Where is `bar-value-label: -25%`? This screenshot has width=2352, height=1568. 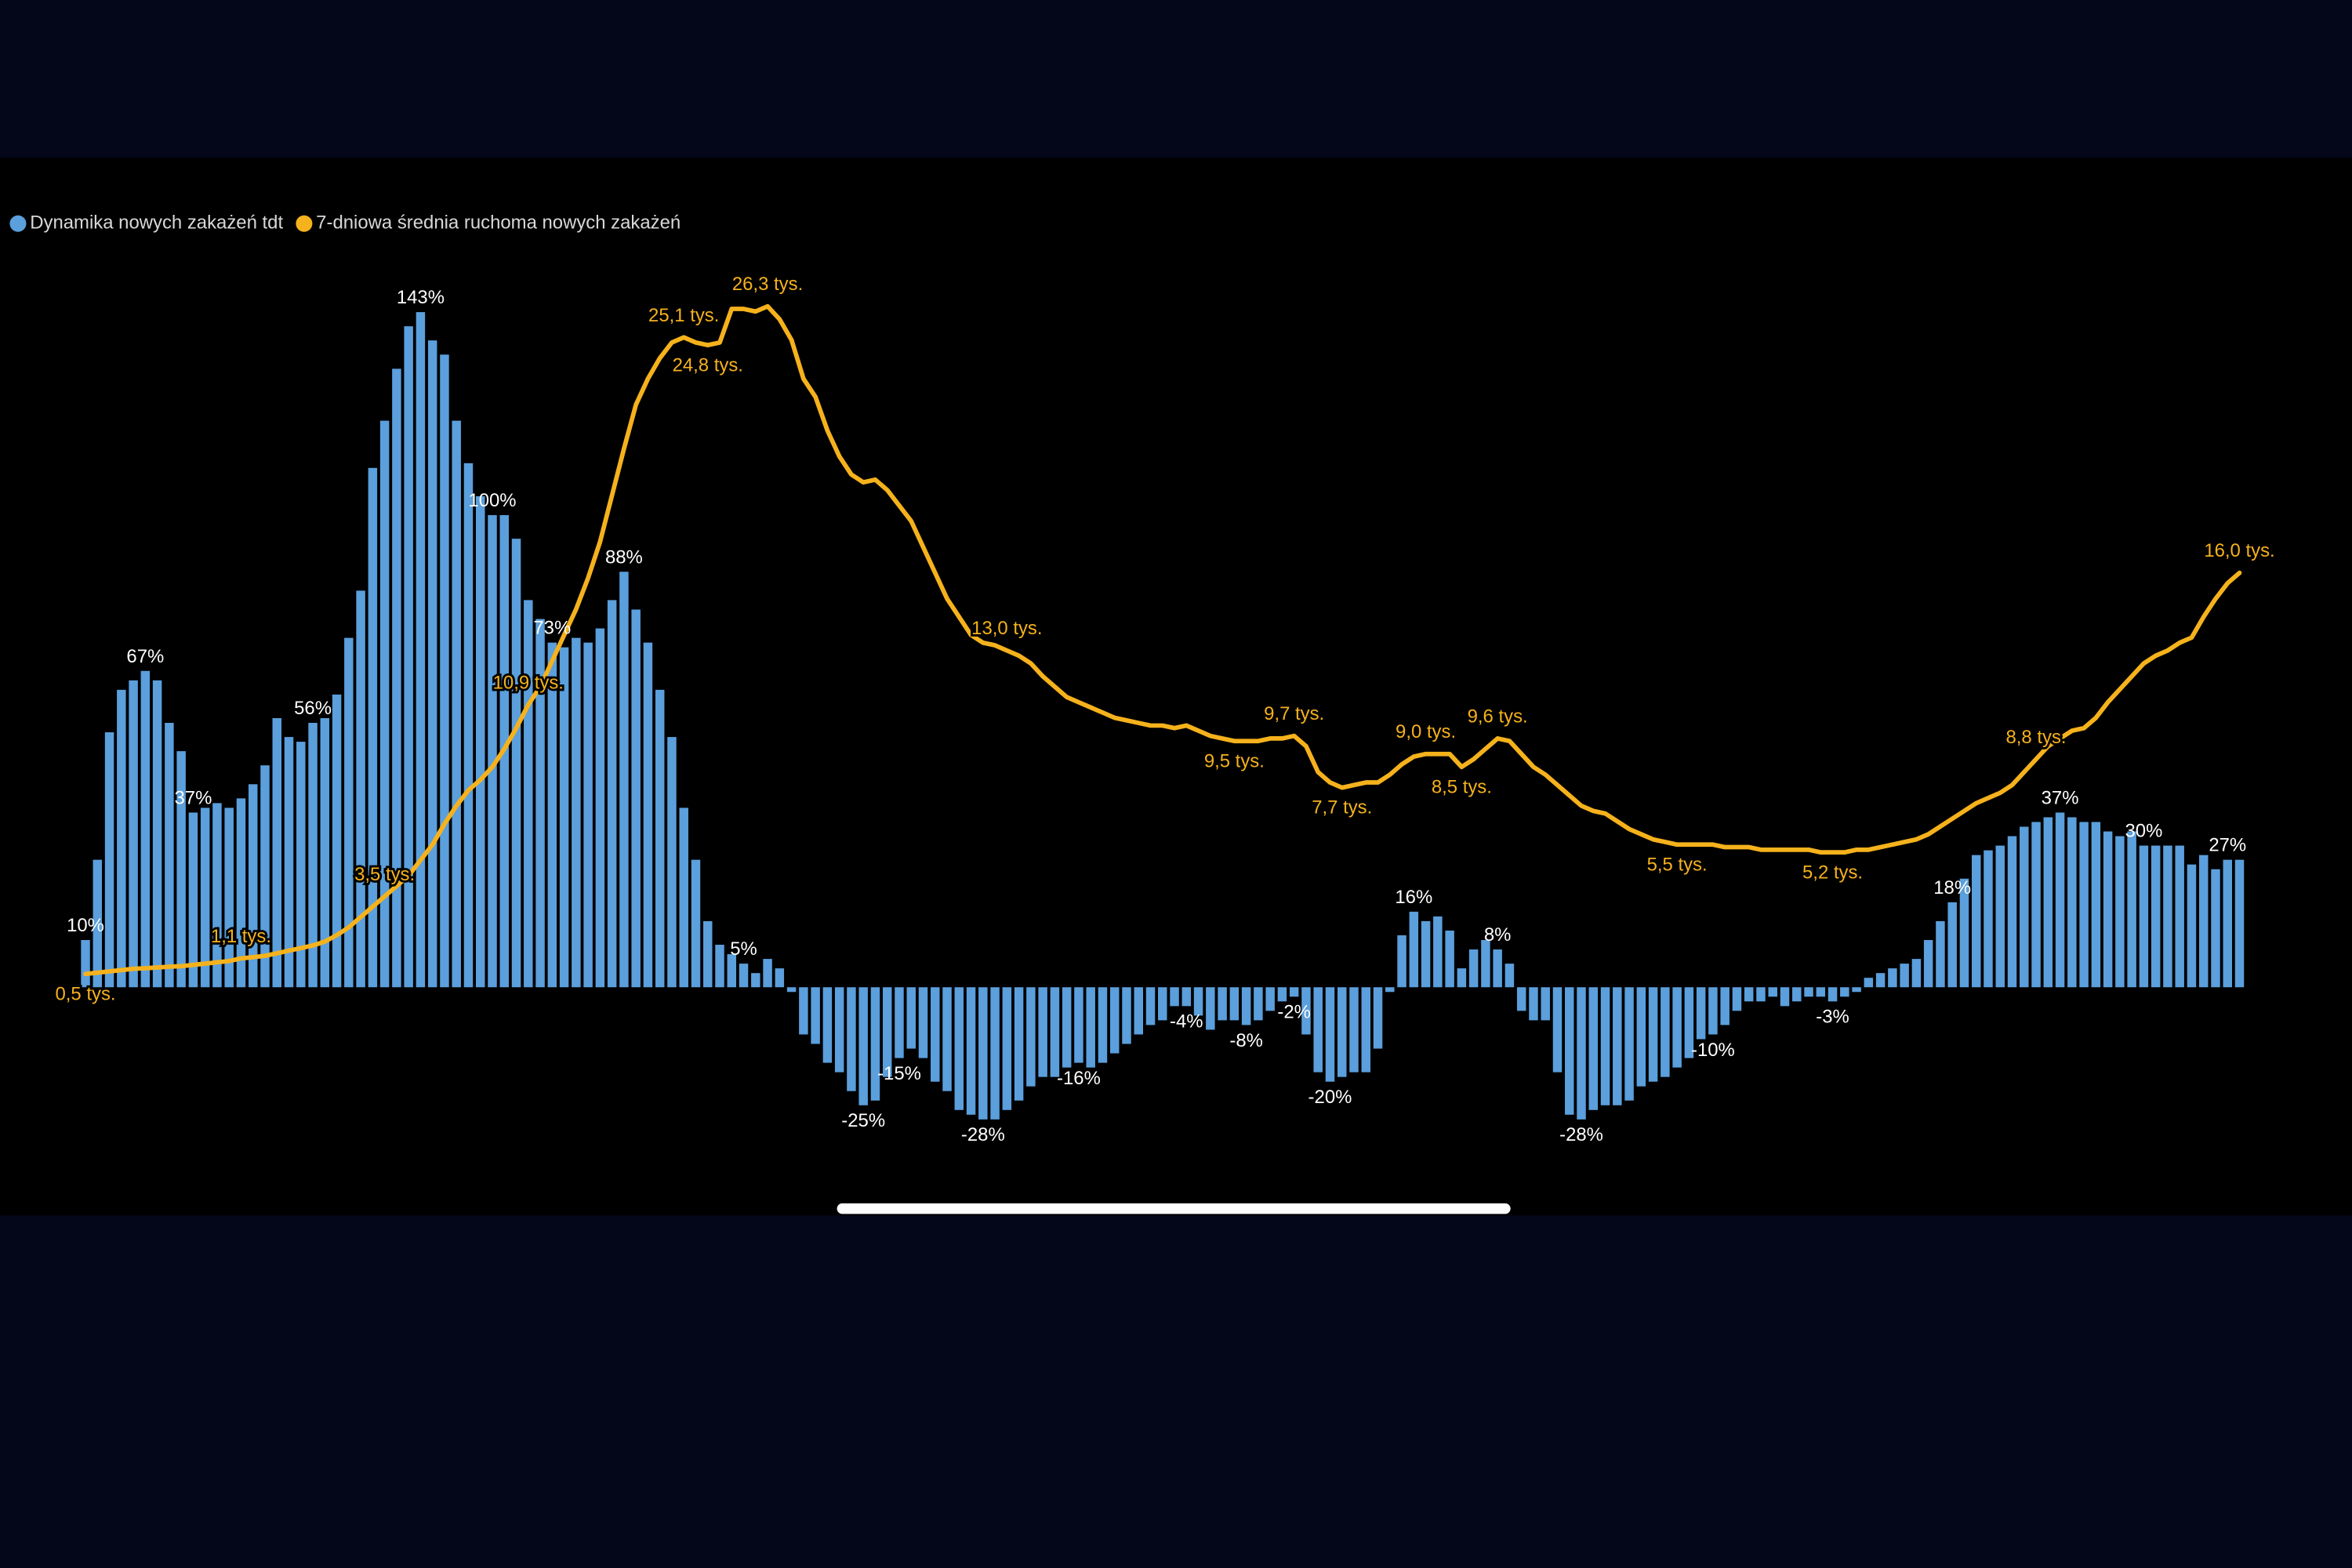
bar-value-label: -25% is located at coordinates (863, 1120).